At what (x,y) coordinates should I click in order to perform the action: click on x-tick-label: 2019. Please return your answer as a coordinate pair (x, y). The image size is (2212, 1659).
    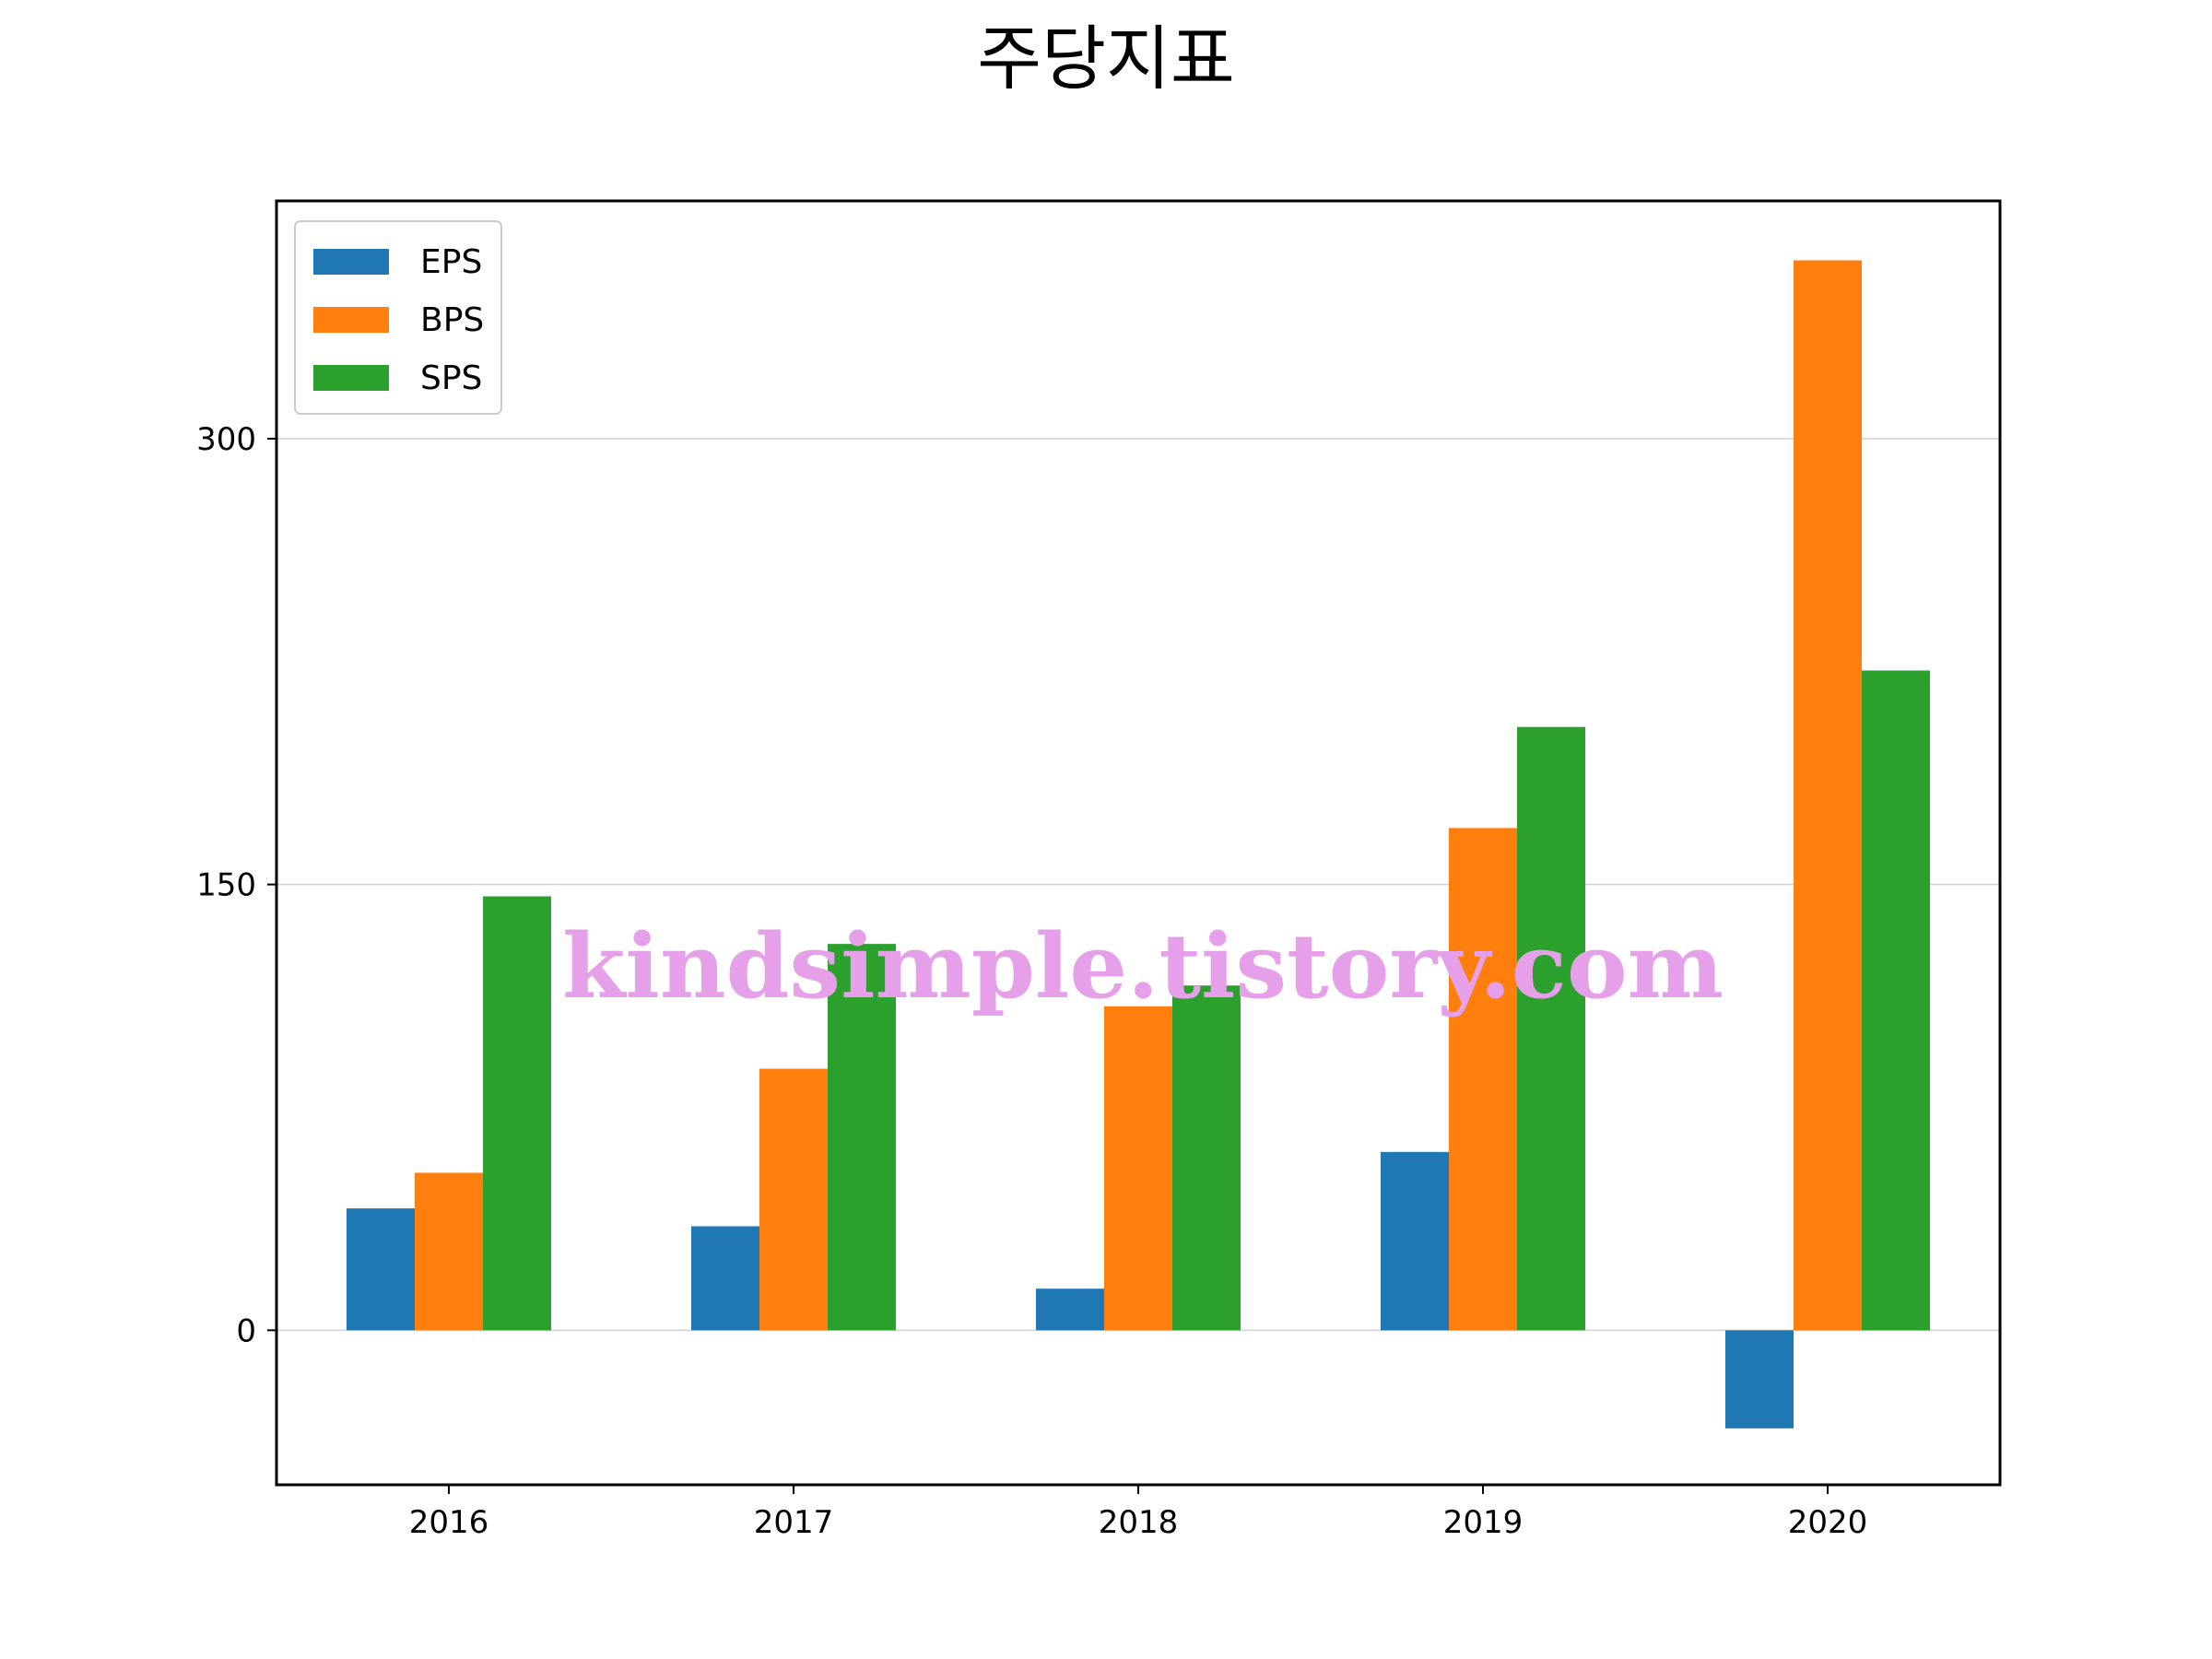
    Looking at the image, I should click on (1483, 1522).